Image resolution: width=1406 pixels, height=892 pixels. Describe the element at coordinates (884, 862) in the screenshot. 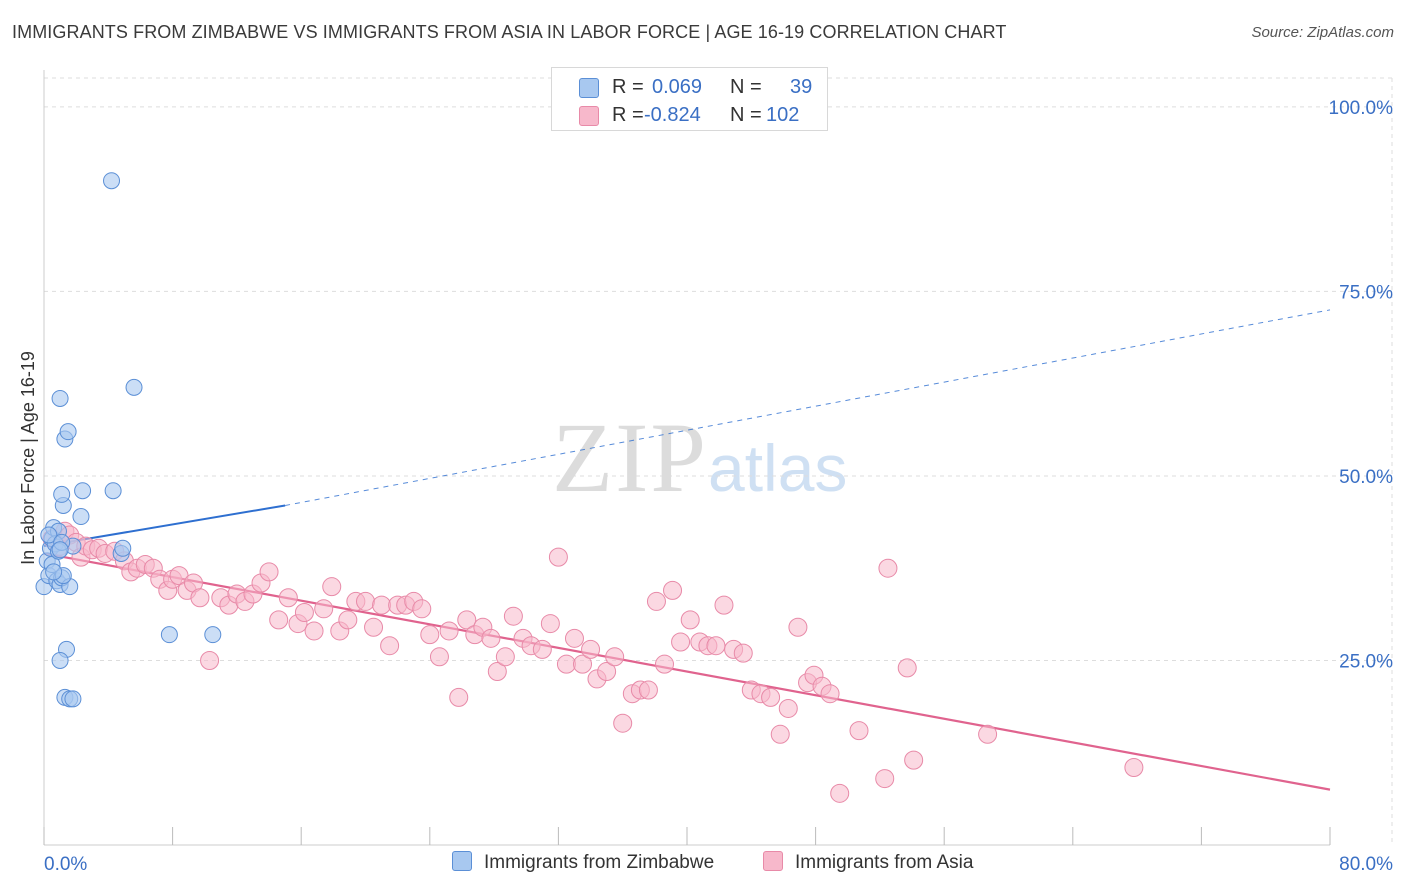

I see `series-legend-label: Immigrants from Asia` at that location.